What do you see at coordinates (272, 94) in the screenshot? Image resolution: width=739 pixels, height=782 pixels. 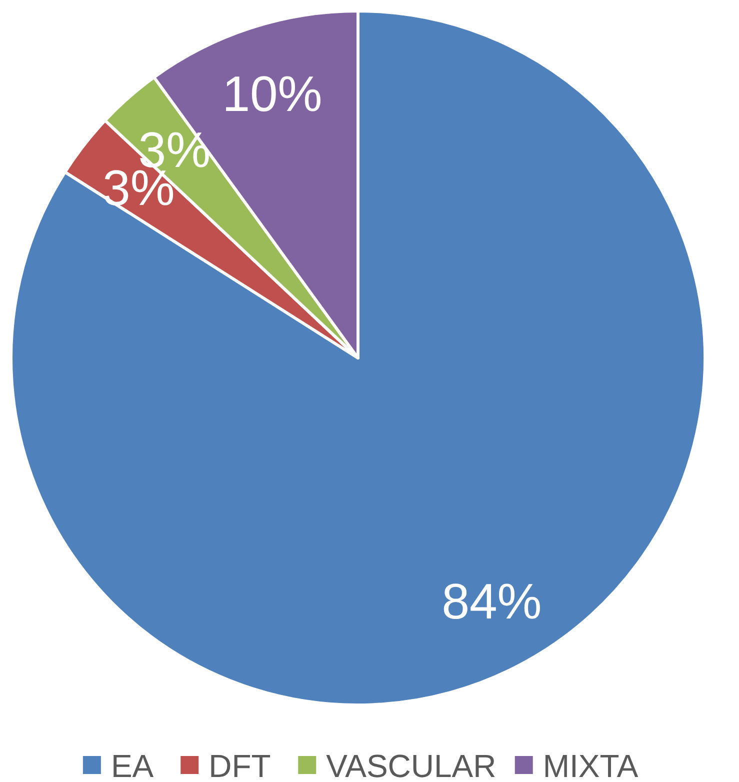 I see `data-label: 10%` at bounding box center [272, 94].